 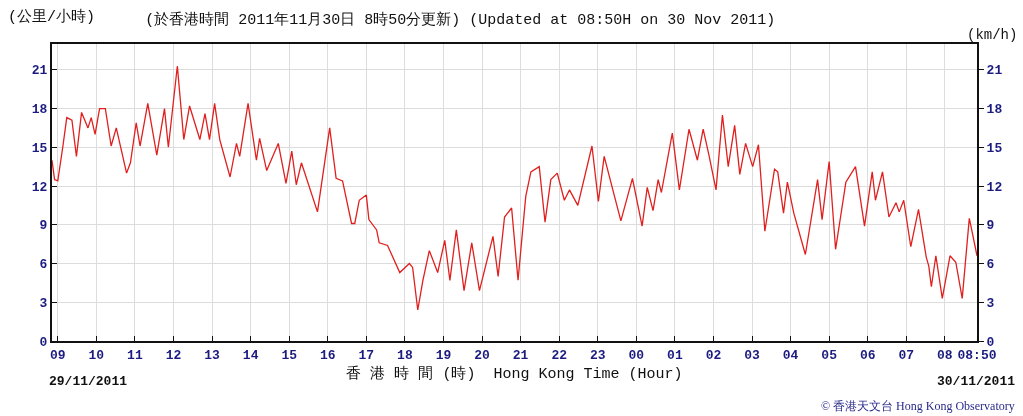 What do you see at coordinates (520, 355) in the screenshot?
I see `x-tick-label: 21` at bounding box center [520, 355].